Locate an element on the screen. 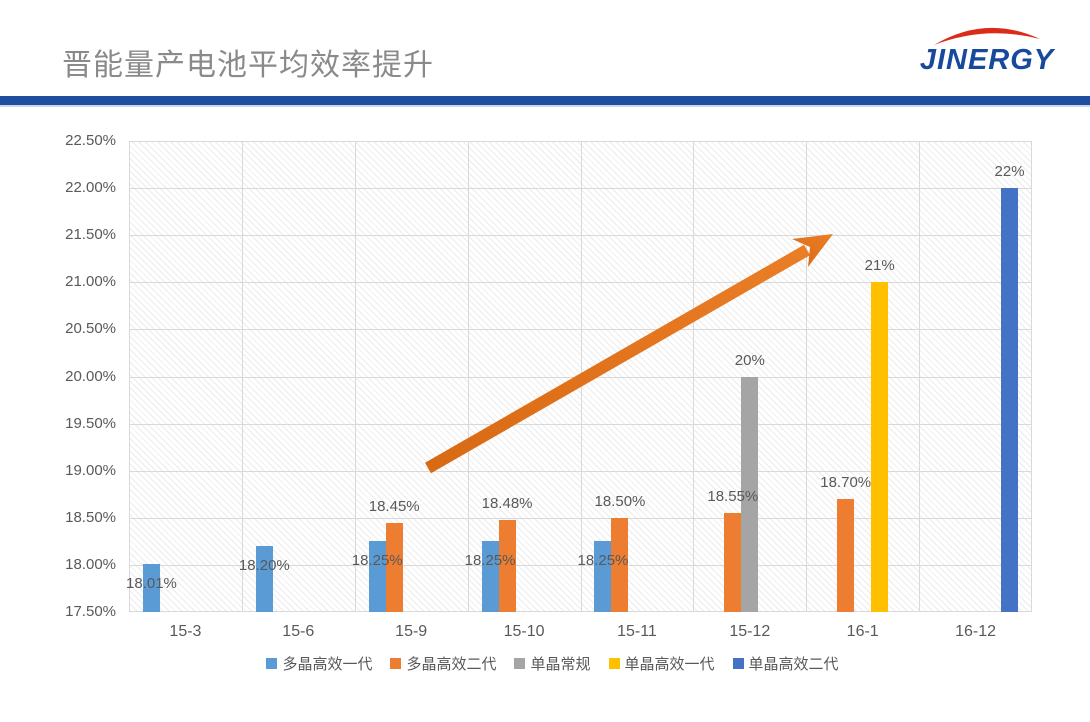 This screenshot has height=722, width=1090. x-axis-tick-label: 16-1 is located at coordinates (862, 631).